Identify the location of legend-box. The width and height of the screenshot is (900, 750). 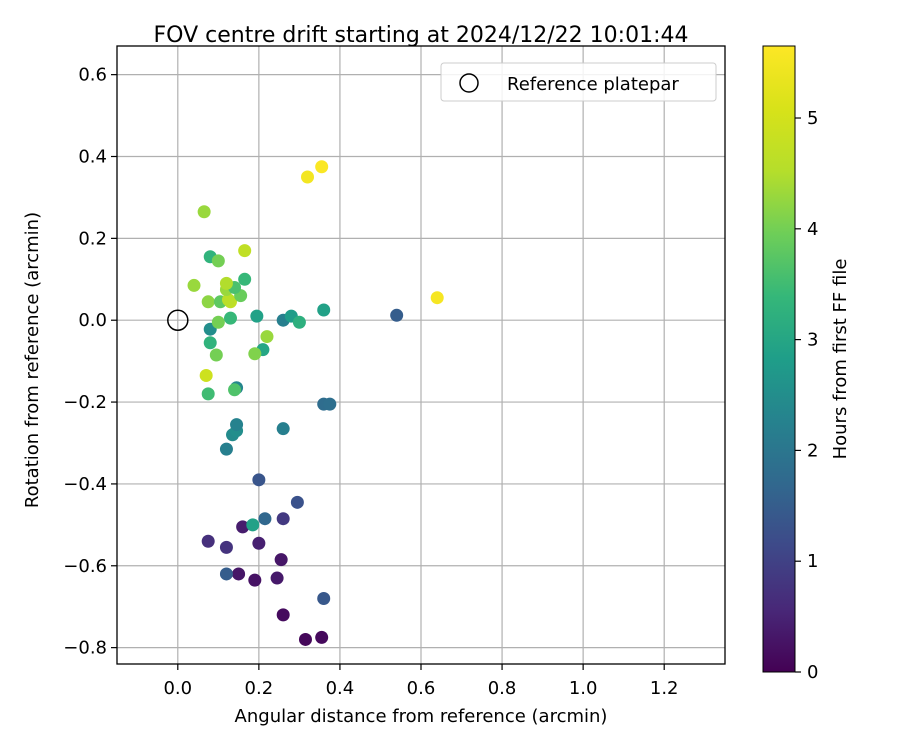
(578, 82).